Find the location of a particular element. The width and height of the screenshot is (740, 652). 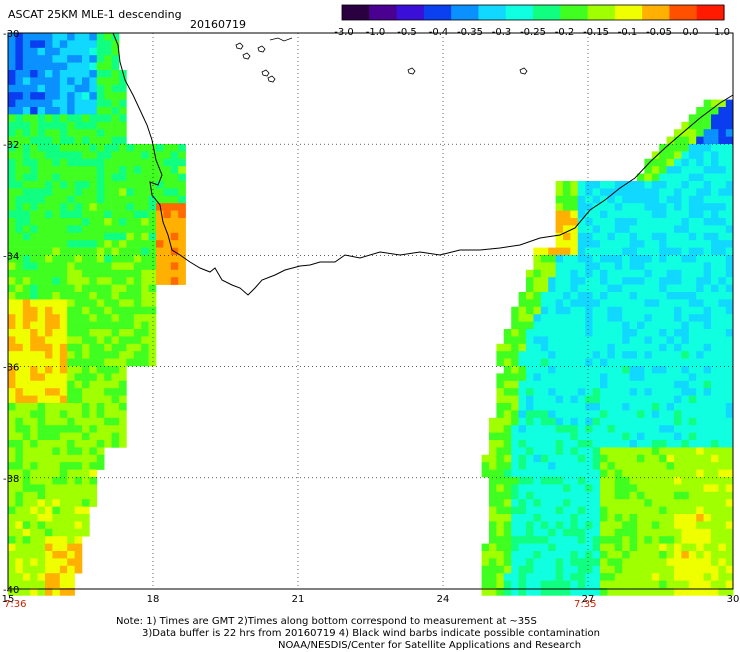

time-label-right: 7:35 is located at coordinates (585, 604).